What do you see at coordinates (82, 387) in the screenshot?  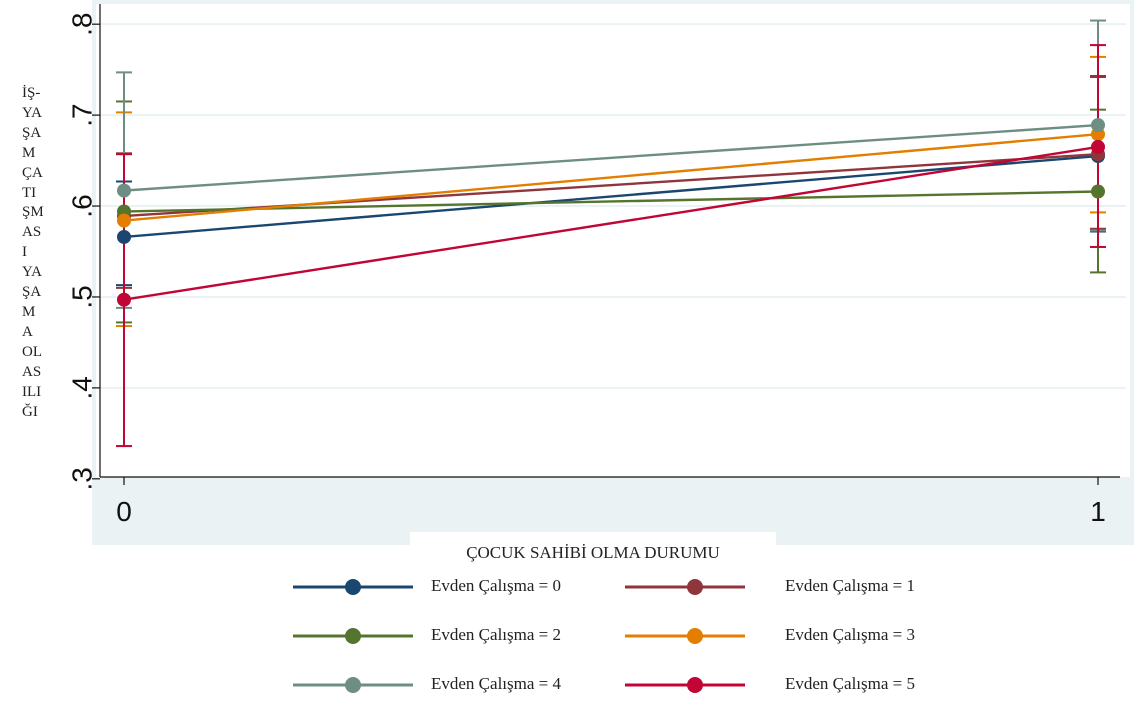 I see `y-tick-label-1: .4` at bounding box center [82, 387].